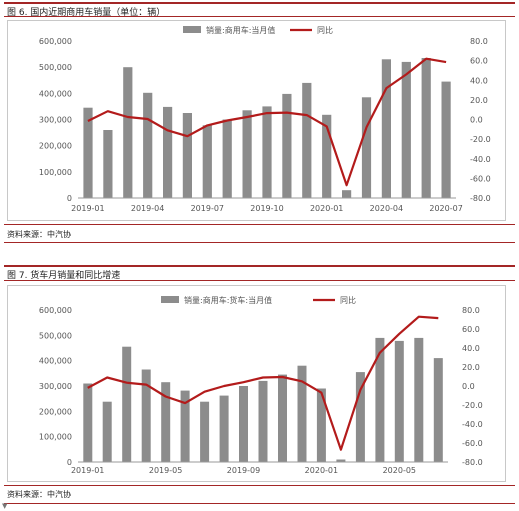 Image resolution: width=519 pixels, height=511 pixels. I want to click on legend-line-label: 同比, so click(348, 300).